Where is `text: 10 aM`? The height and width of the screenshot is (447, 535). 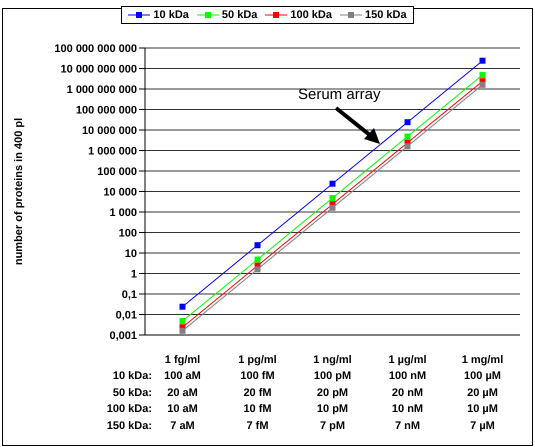
text: 10 aM is located at coordinates (182, 409).